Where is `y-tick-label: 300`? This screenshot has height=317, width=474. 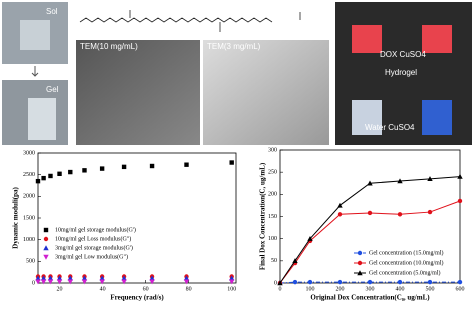
y-tick-label: 300 is located at coordinates (272, 150).